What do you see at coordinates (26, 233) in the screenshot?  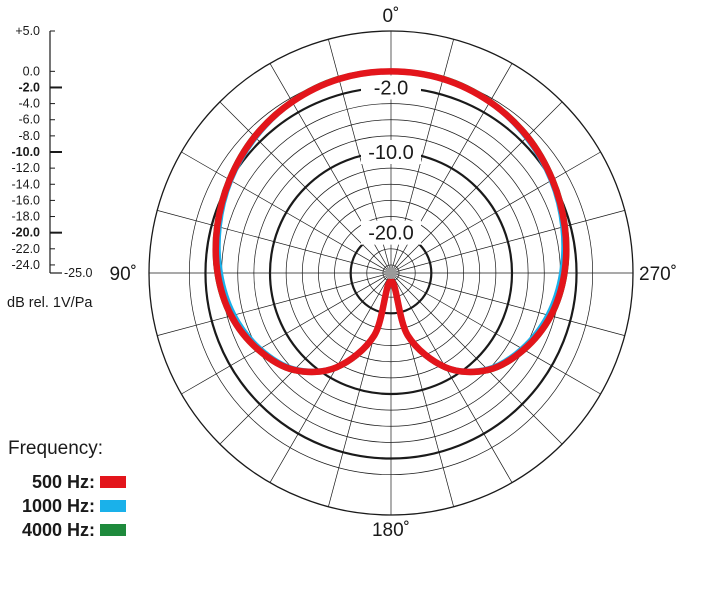 I see `scale-tick-label: -20.0` at bounding box center [26, 233].